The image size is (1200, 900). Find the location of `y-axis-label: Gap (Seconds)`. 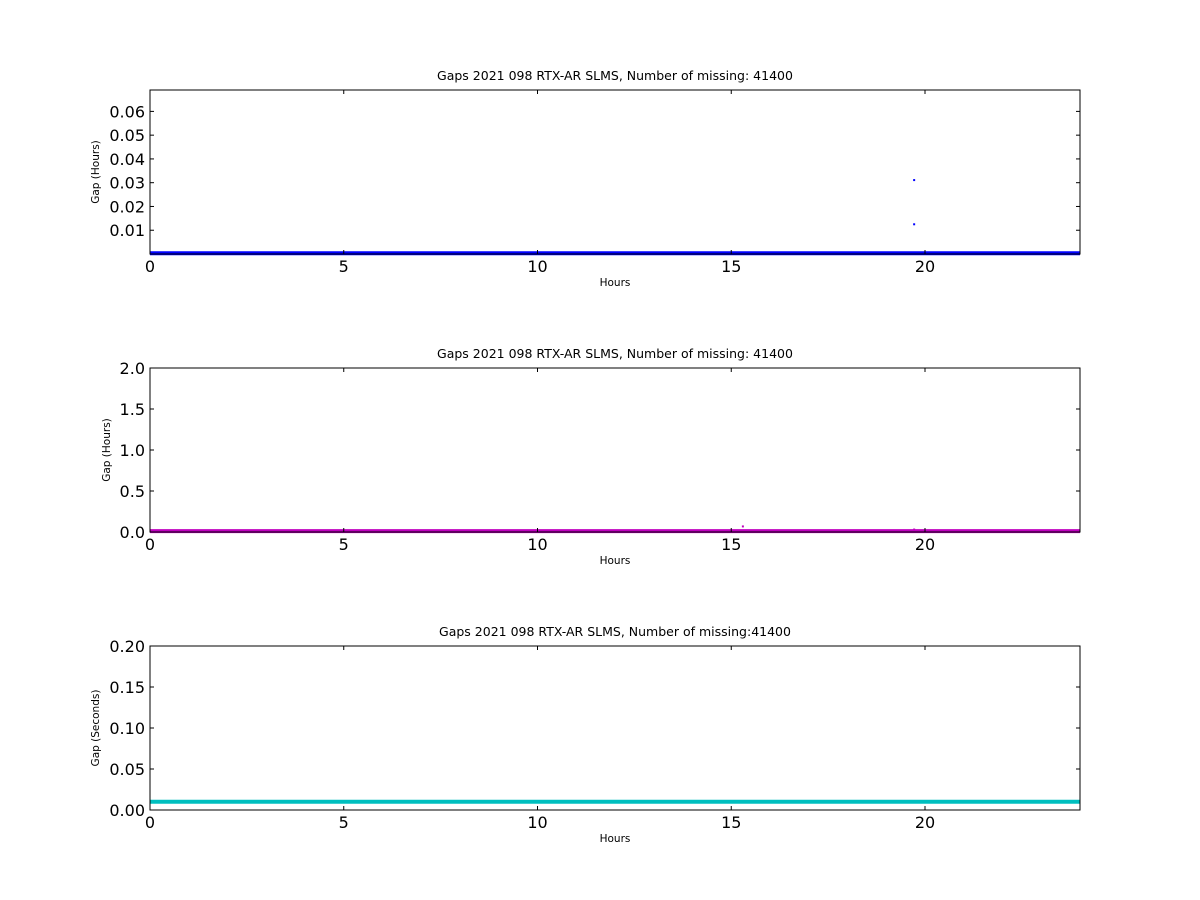

y-axis-label: Gap (Seconds) is located at coordinates (96, 728).